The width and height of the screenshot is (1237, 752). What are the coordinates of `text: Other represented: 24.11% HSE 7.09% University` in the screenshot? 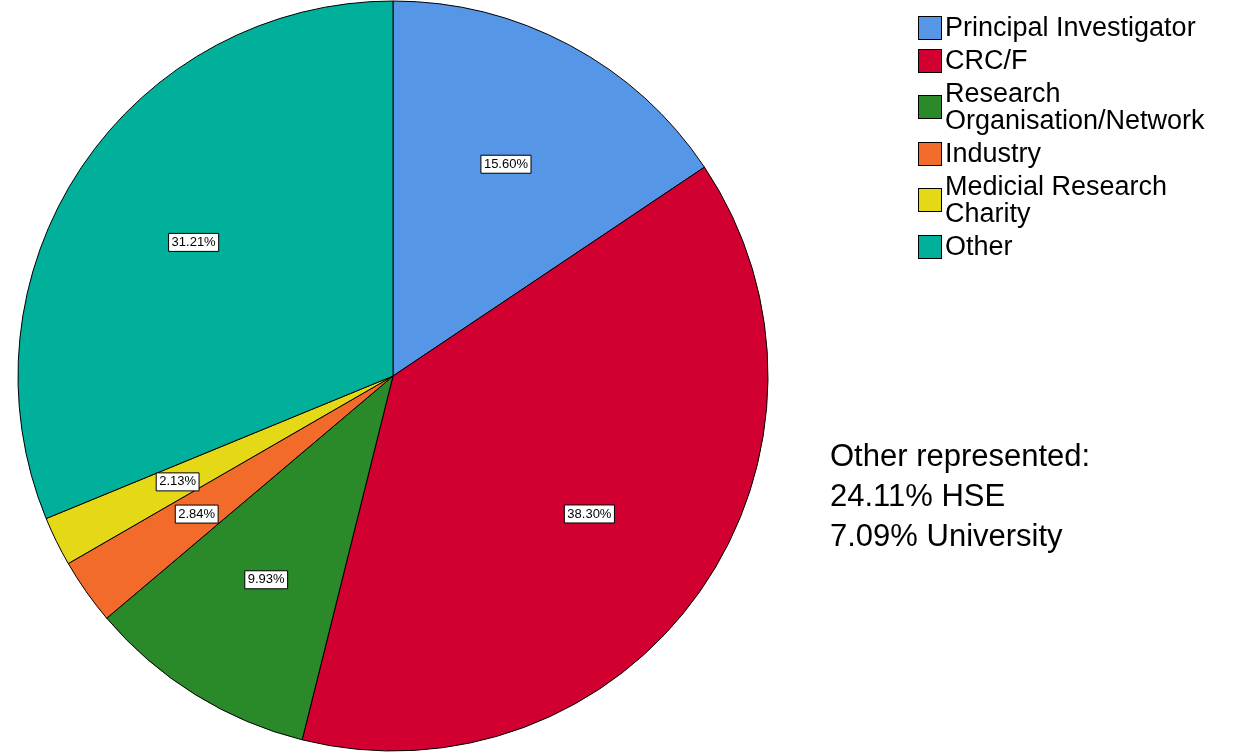 It's located at (960, 496).